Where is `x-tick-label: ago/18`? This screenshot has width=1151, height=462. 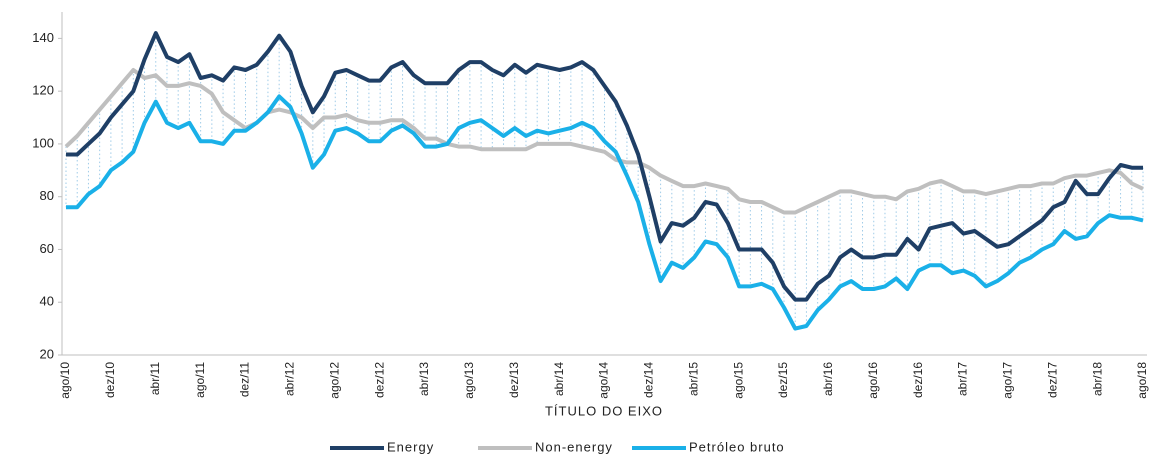
x-tick-label: ago/18 is located at coordinates (1142, 380).